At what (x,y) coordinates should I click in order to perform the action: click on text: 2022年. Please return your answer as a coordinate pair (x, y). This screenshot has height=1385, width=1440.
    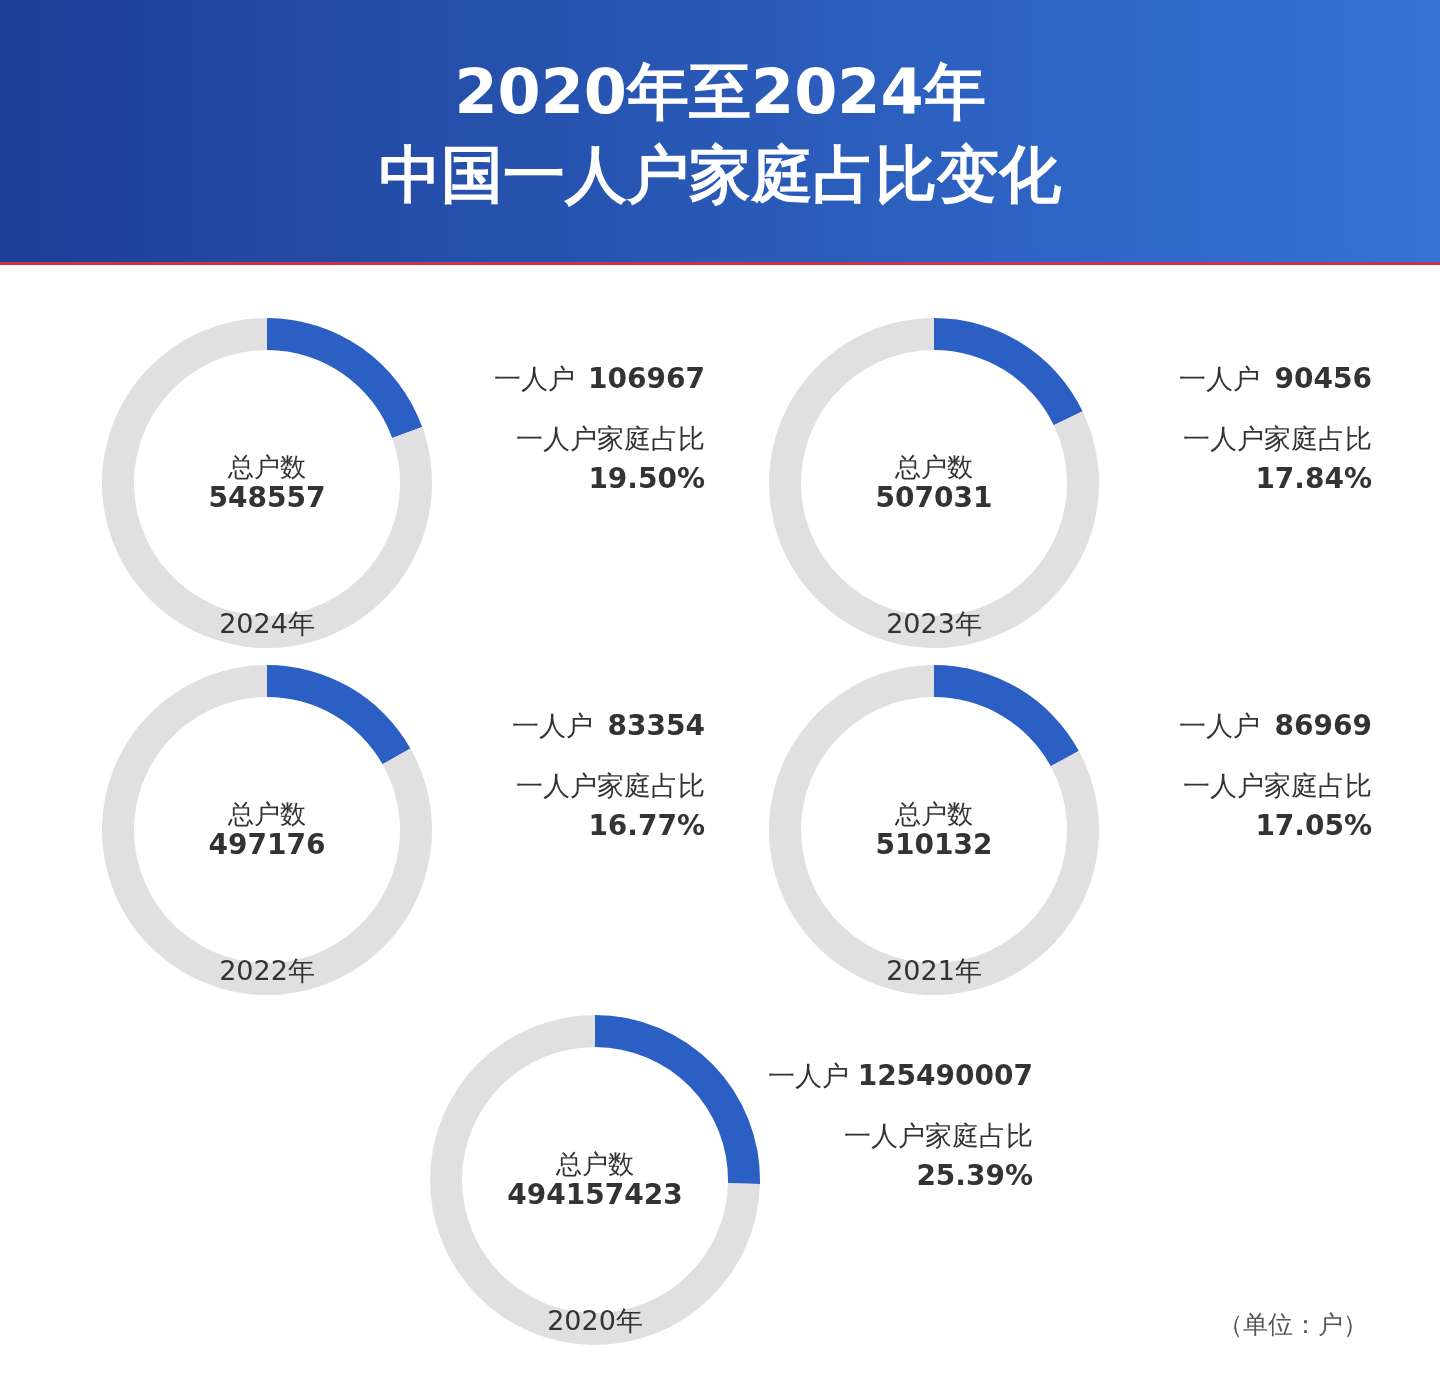
    Looking at the image, I should click on (267, 970).